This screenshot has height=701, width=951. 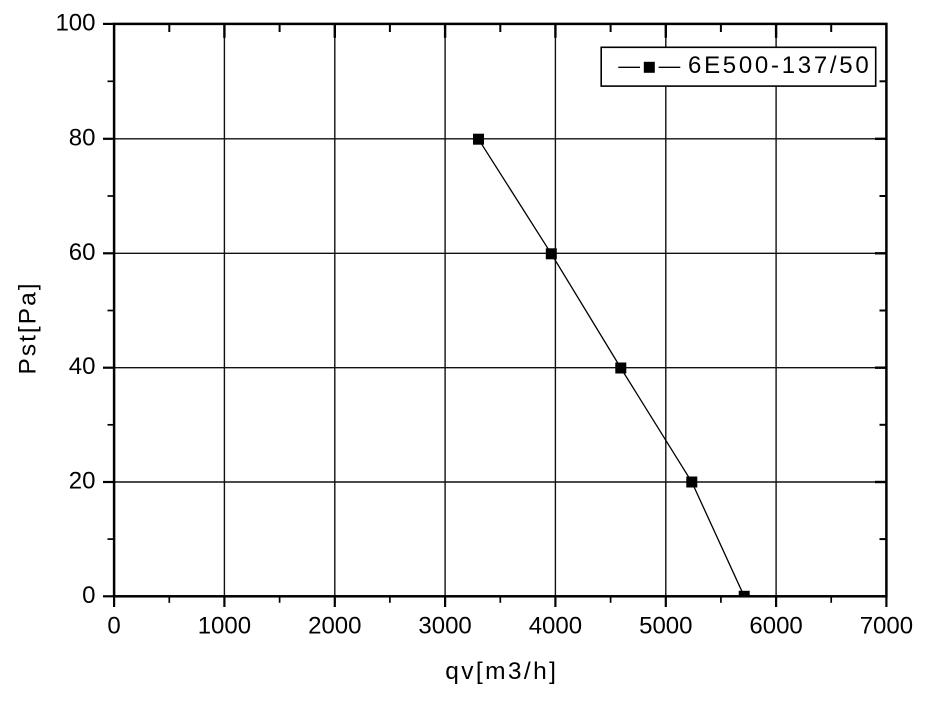 What do you see at coordinates (779, 65) in the screenshot?
I see `svg-text: 6E500-137/50` at bounding box center [779, 65].